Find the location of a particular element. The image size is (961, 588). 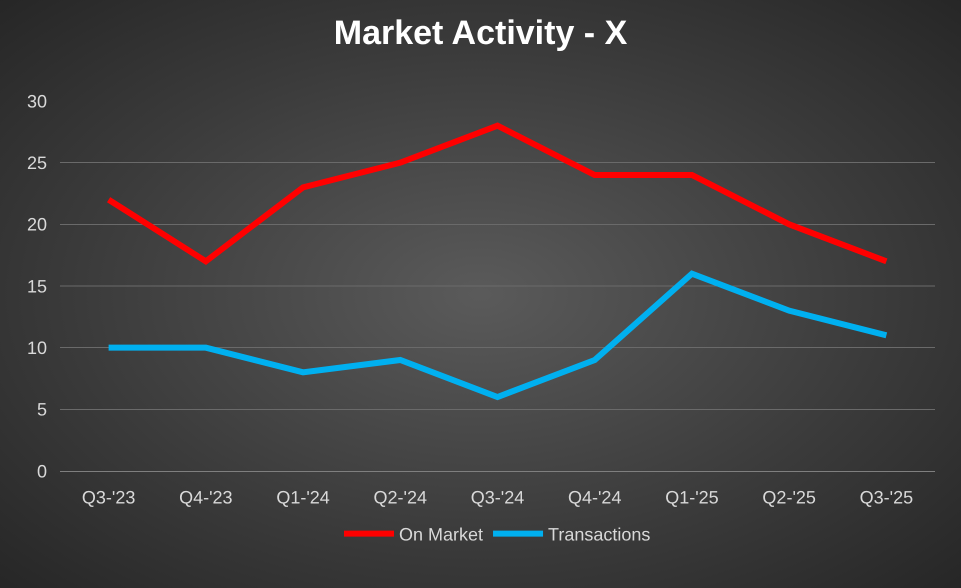

legend-label: On Market is located at coordinates (441, 534).